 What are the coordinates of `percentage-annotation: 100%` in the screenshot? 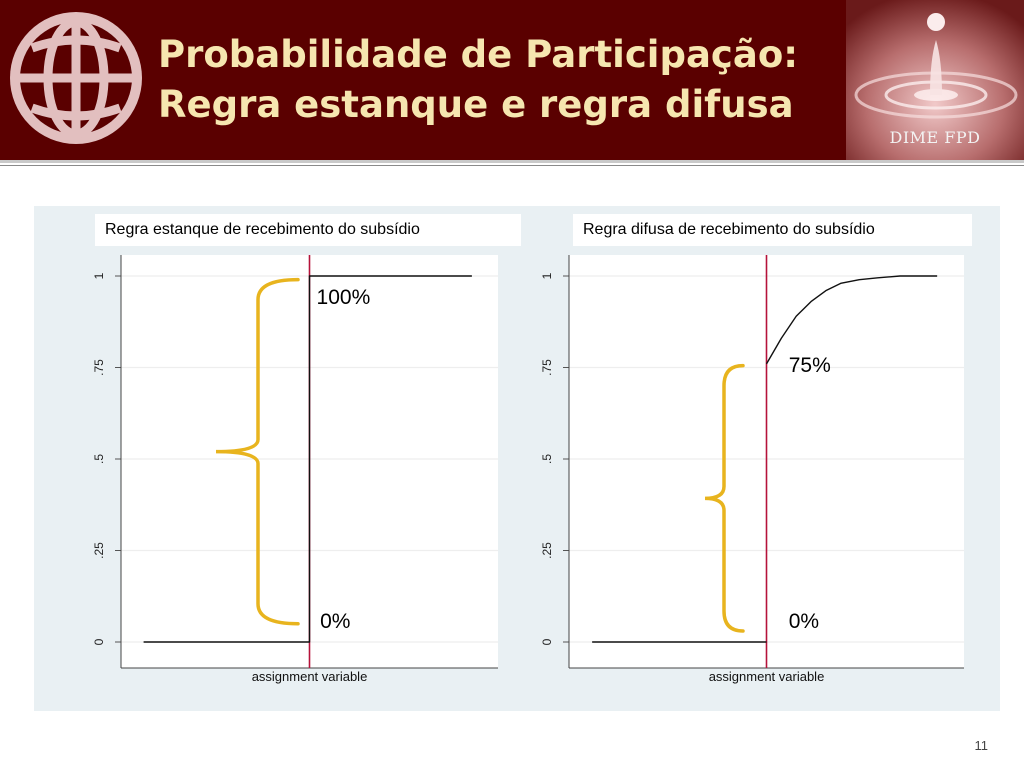 It's located at (344, 297).